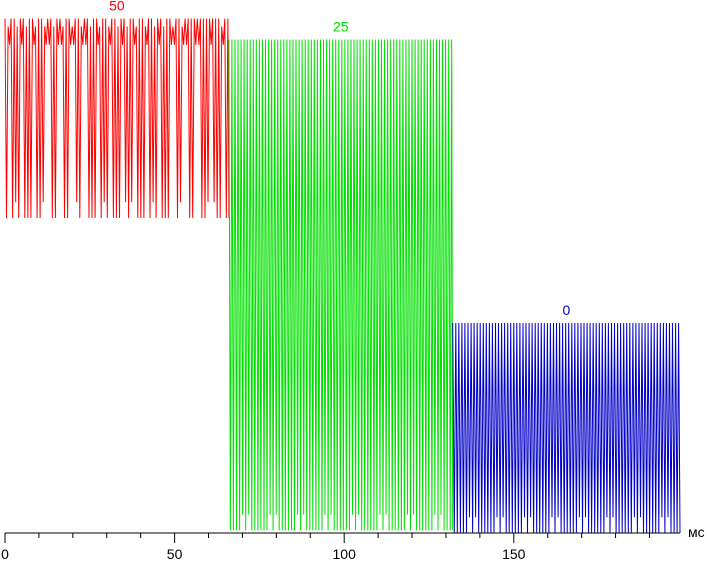  Describe the element at coordinates (514, 553) in the screenshot. I see `x-tick-label: 150` at that location.